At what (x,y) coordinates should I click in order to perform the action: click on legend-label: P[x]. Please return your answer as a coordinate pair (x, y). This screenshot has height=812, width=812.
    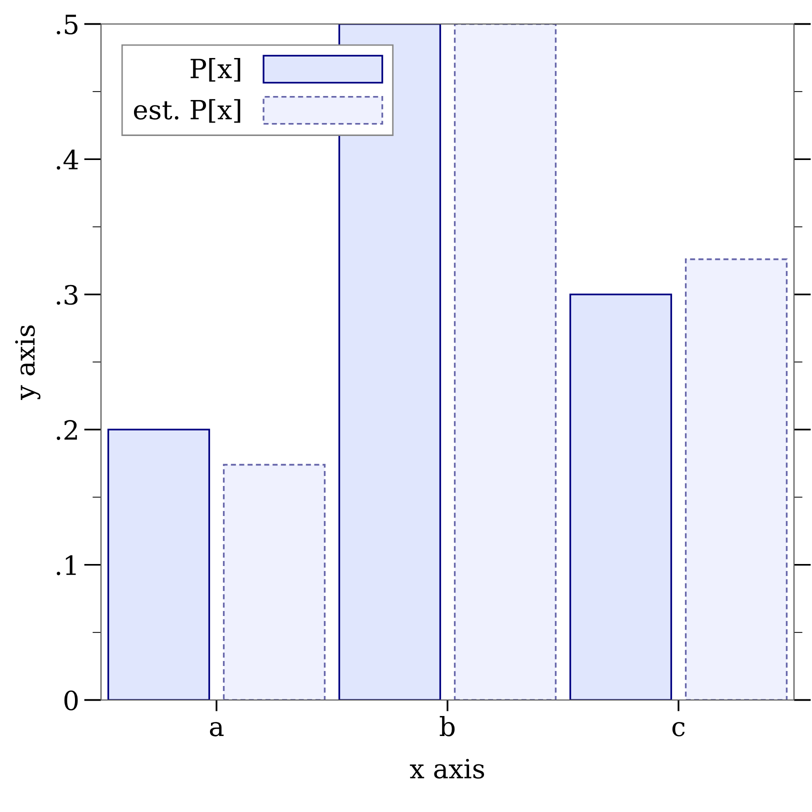
    Looking at the image, I should click on (215, 70).